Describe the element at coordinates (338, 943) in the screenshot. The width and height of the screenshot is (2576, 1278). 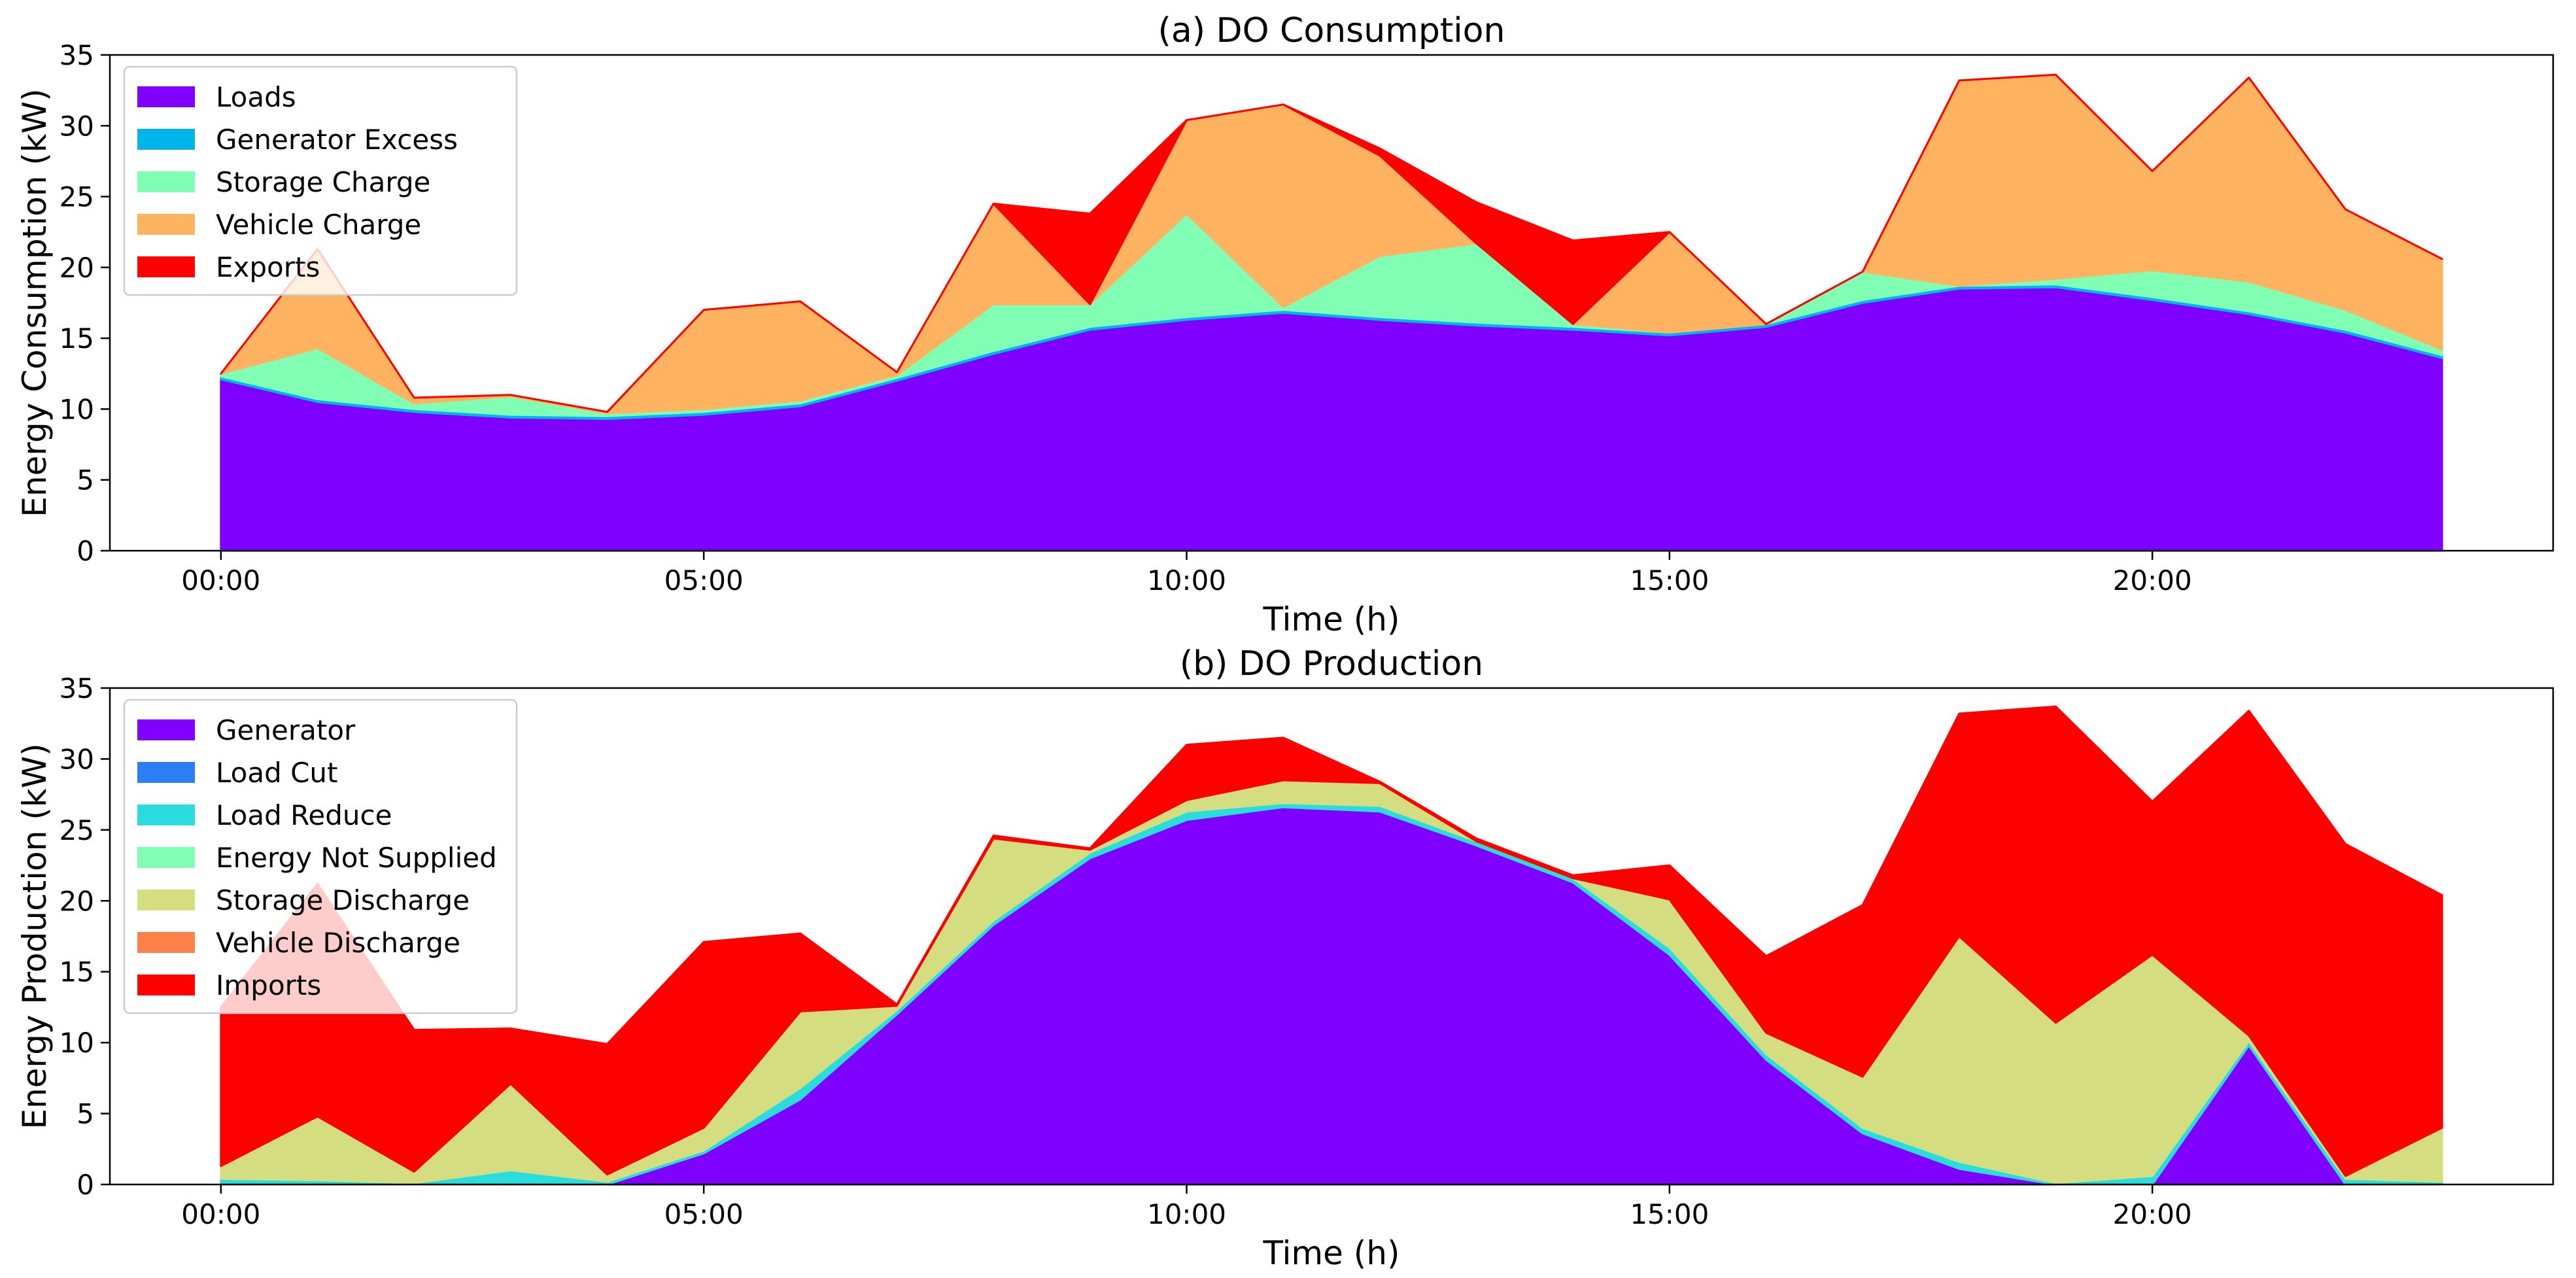
I see `production-legend-label-vehicle-discharge: Vehicle Discharge` at that location.